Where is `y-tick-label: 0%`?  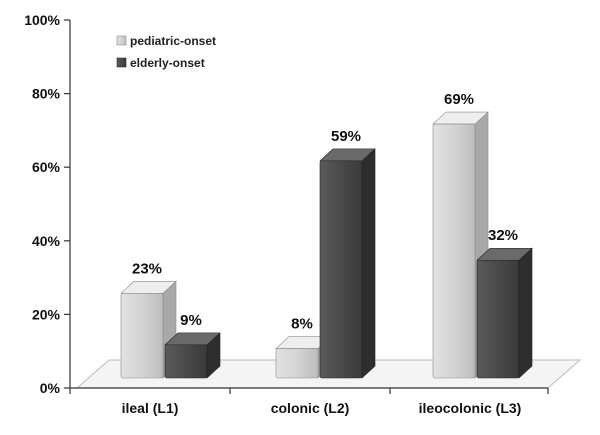
y-tick-label: 0% is located at coordinates (50, 388).